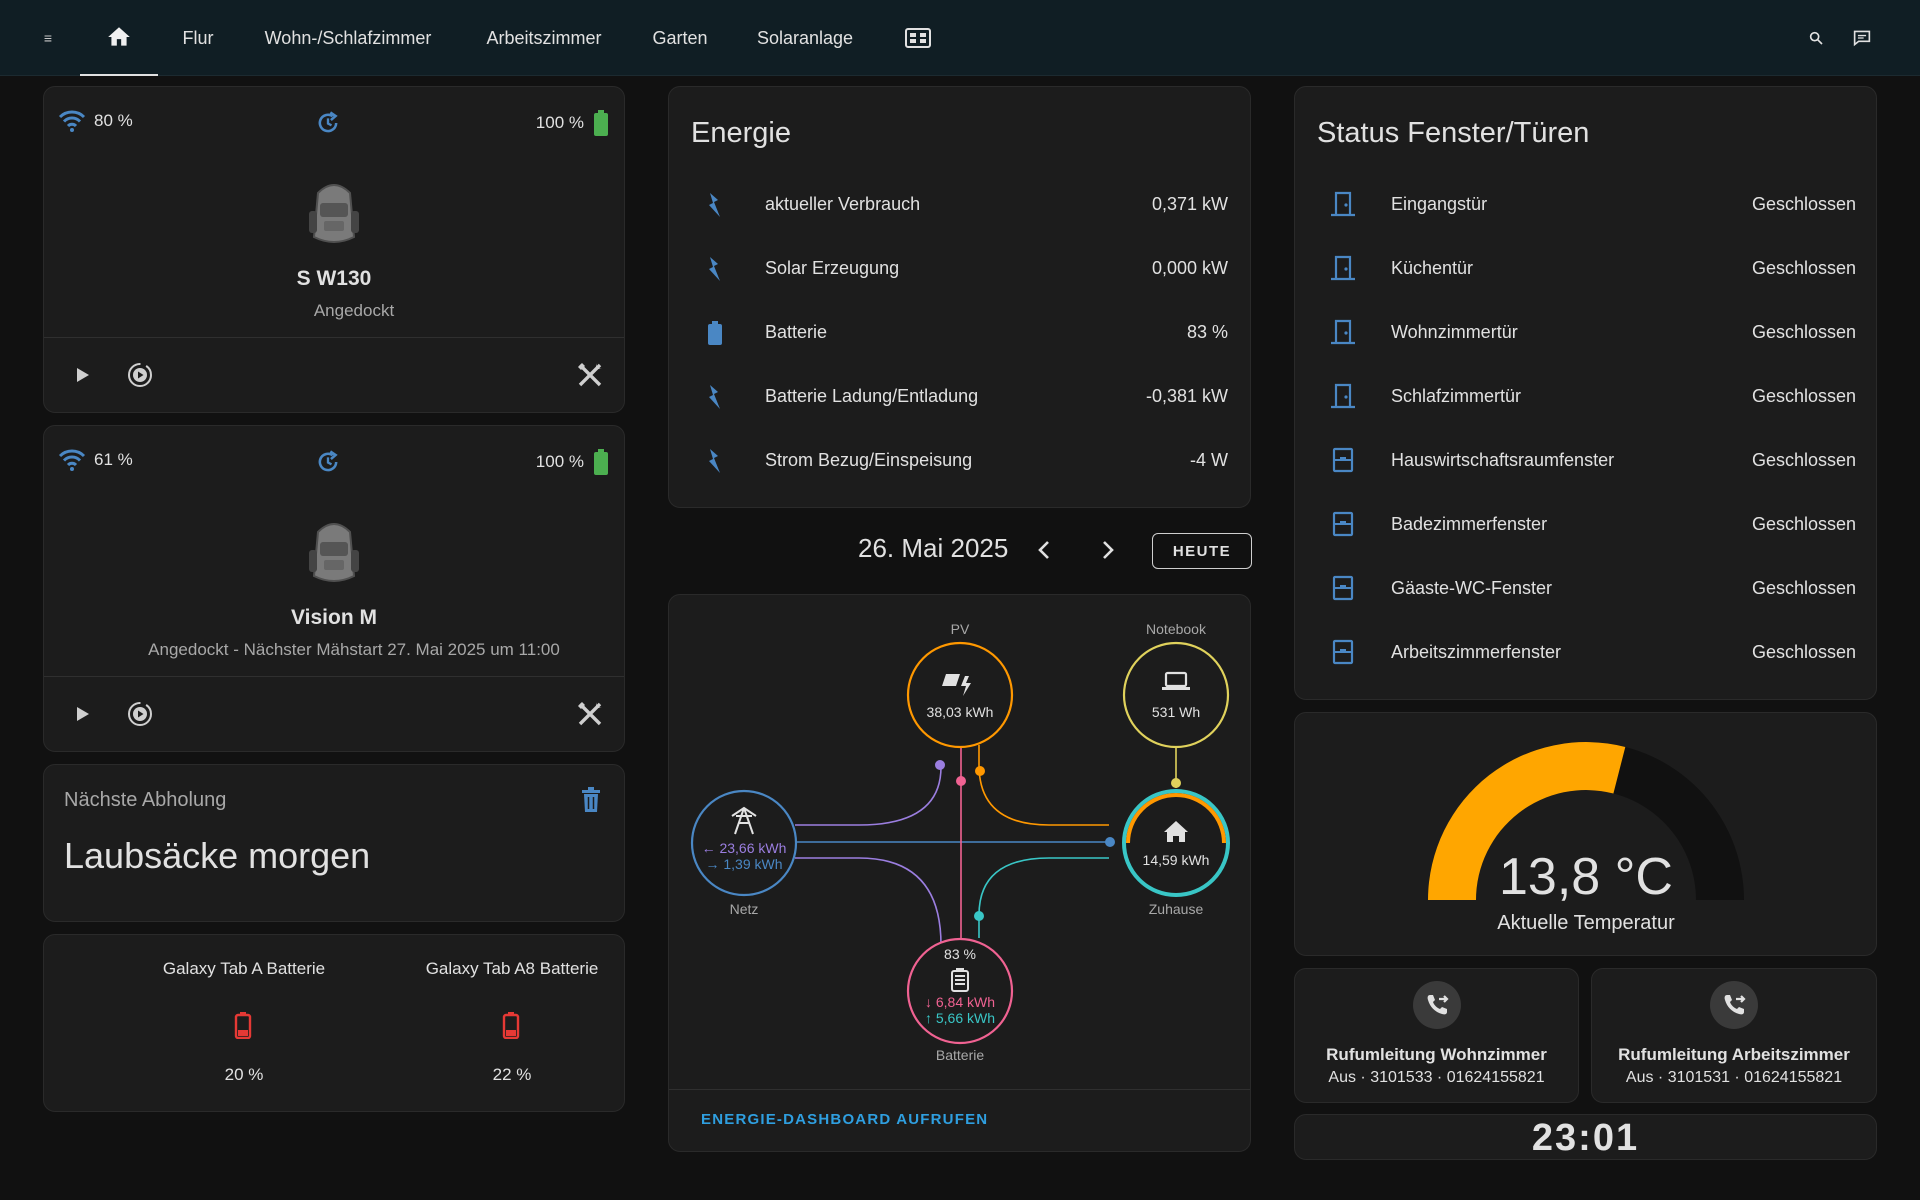 This screenshot has height=1200, width=1920. Describe the element at coordinates (1527, 821) in the screenshot. I see `gauge-fill` at that location.